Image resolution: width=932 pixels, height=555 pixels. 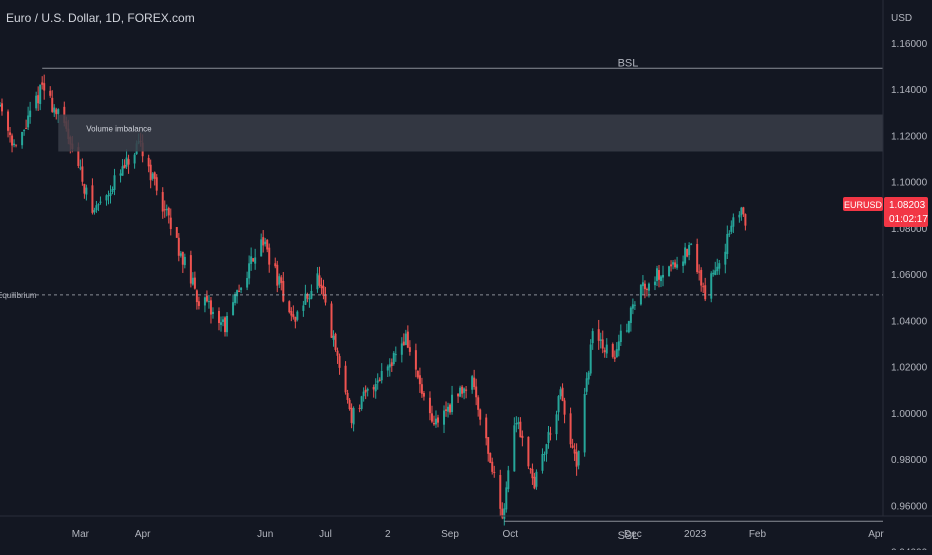 I want to click on symbol-tag-label: EURUSD, so click(x=863, y=205).